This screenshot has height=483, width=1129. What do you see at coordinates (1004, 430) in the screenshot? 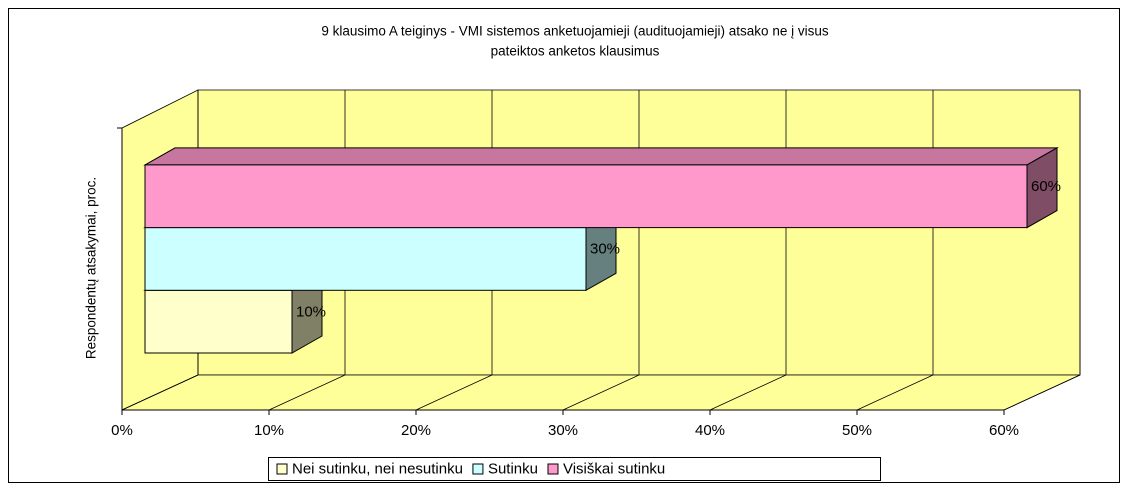
I see `x-tick-label: 60%` at bounding box center [1004, 430].